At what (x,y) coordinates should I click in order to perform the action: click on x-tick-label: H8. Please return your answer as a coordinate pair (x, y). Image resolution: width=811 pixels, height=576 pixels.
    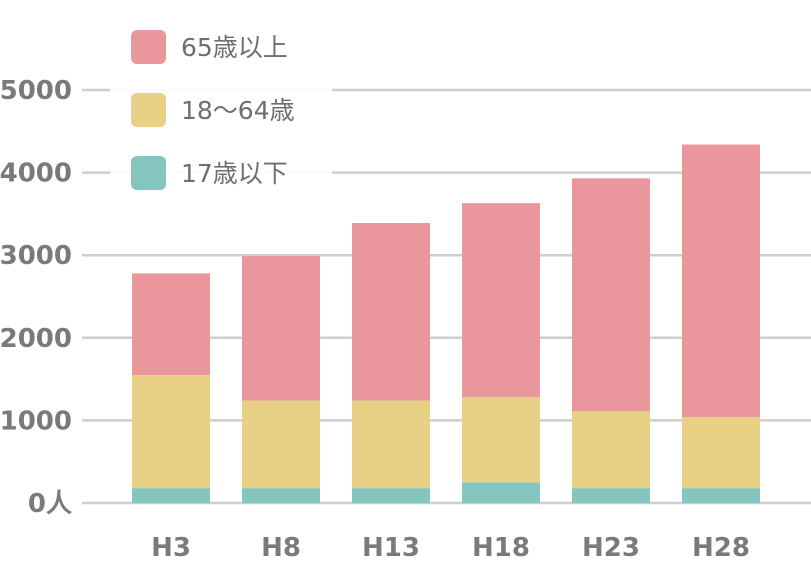
    Looking at the image, I should click on (281, 548).